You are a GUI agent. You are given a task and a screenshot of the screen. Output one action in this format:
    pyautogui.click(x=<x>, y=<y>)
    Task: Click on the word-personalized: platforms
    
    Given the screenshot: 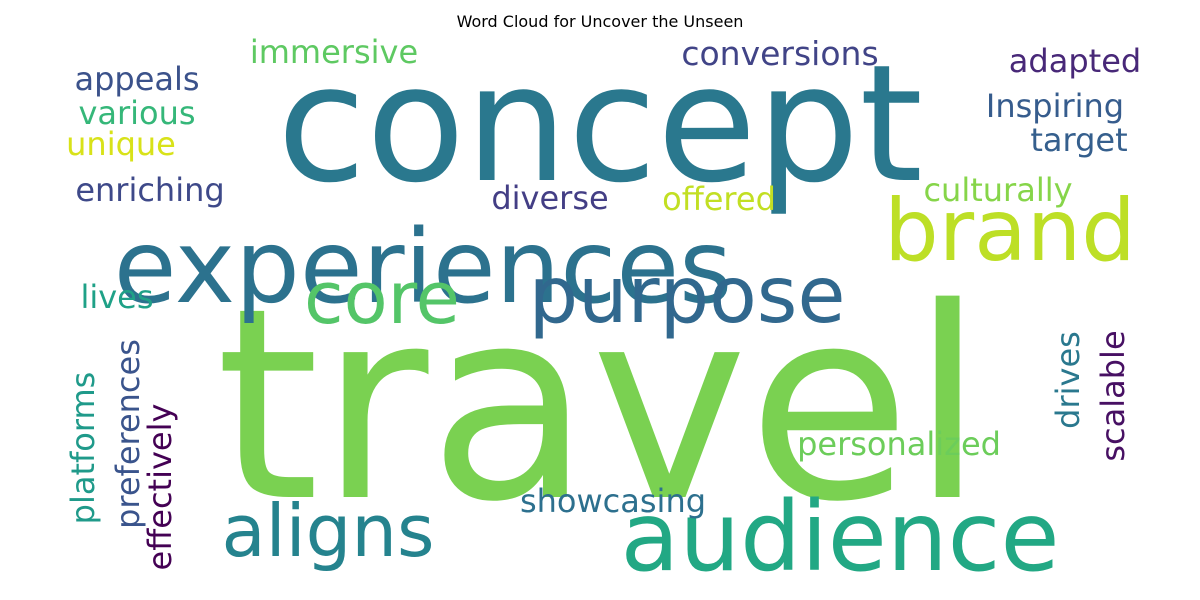 What is the action you would take?
    pyautogui.click(x=83, y=448)
    